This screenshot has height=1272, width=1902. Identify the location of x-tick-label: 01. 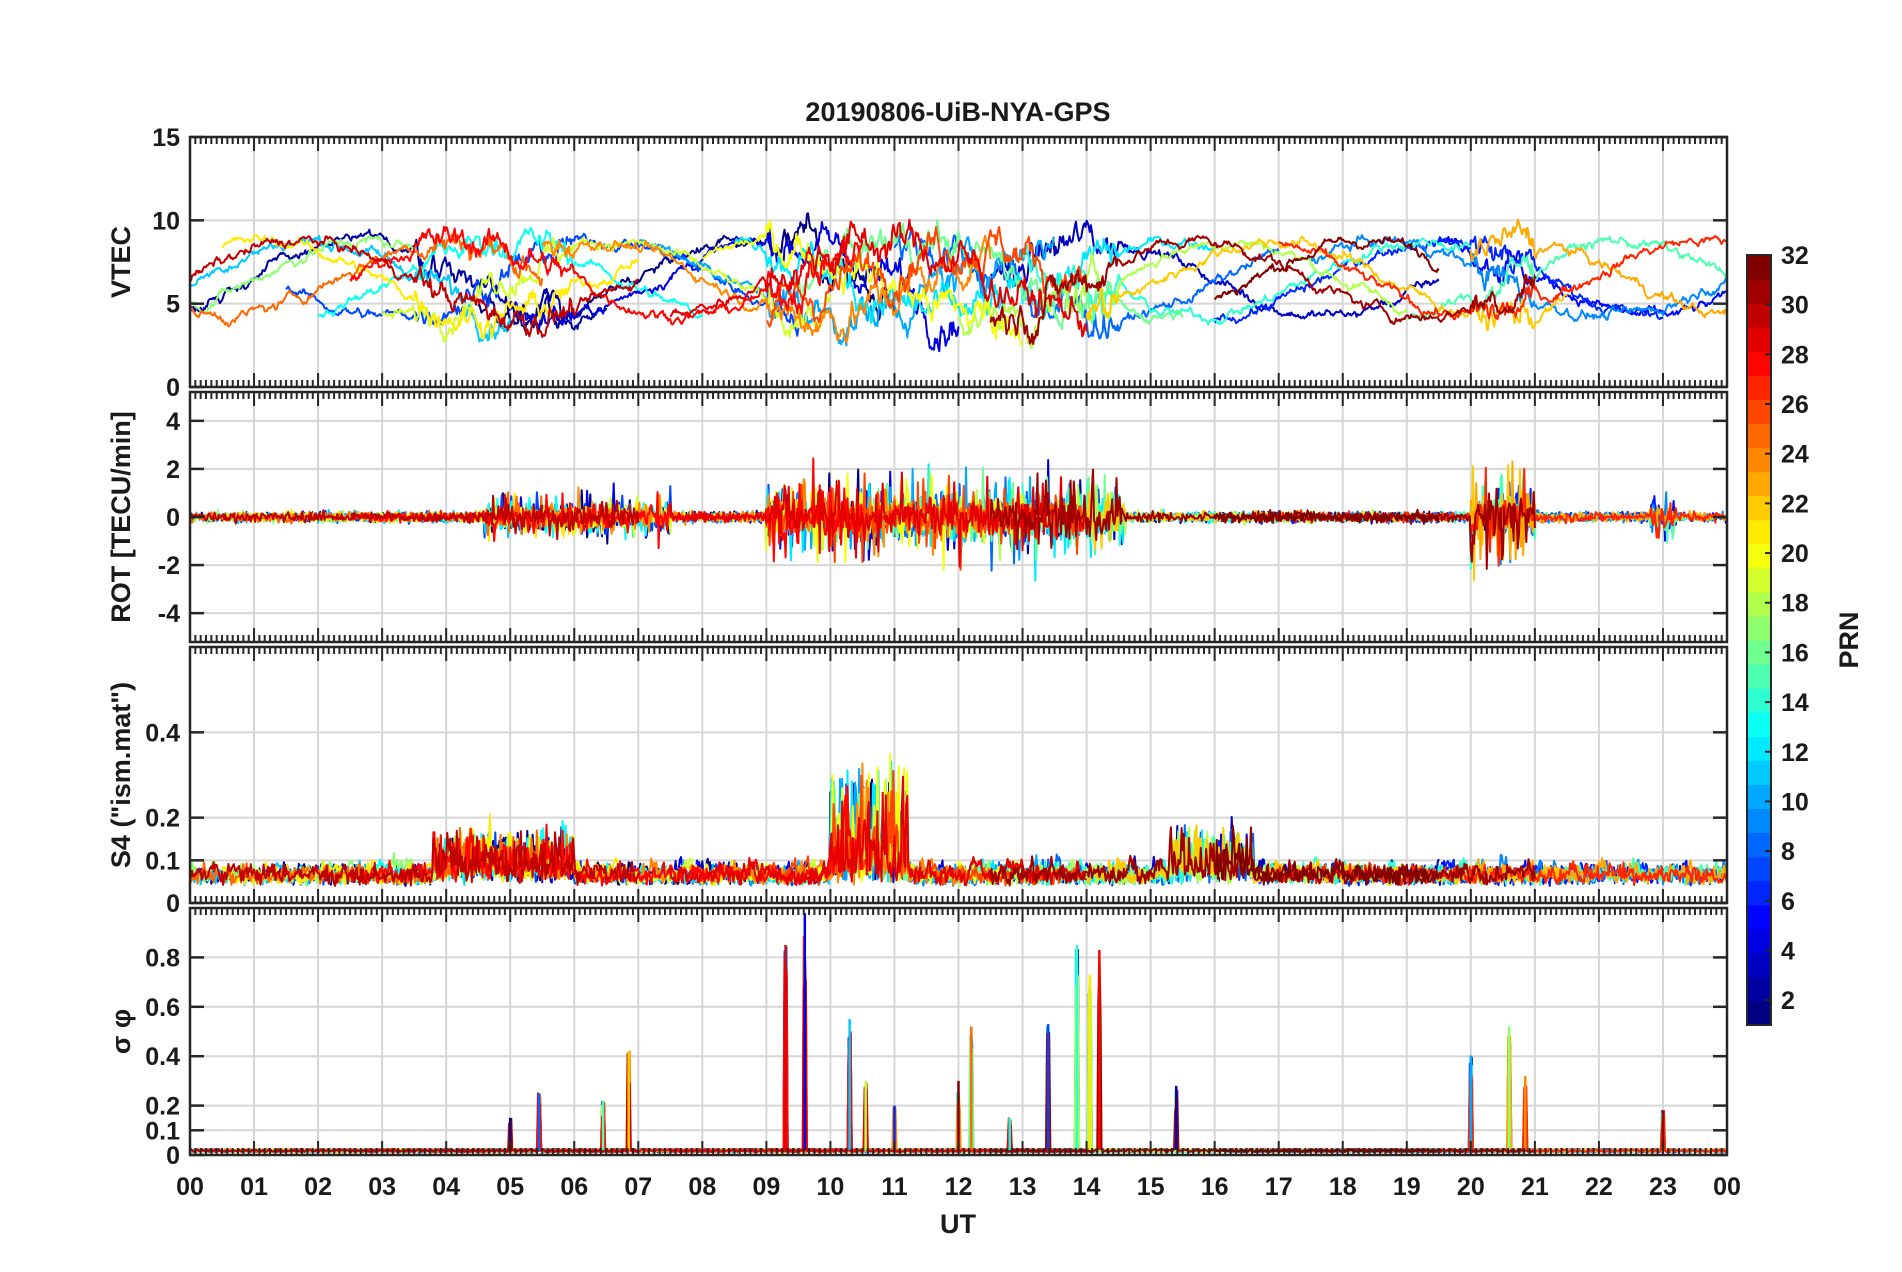
(254, 1187).